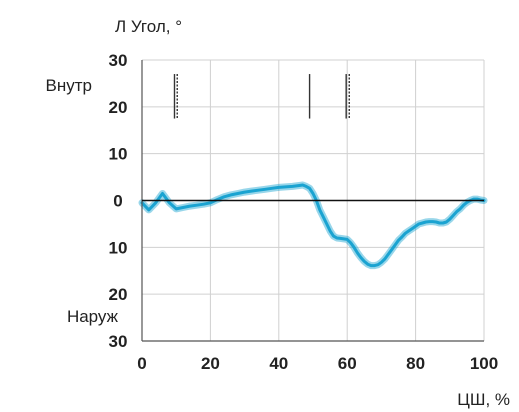  I want to click on x-tick-label: 20, so click(210, 363).